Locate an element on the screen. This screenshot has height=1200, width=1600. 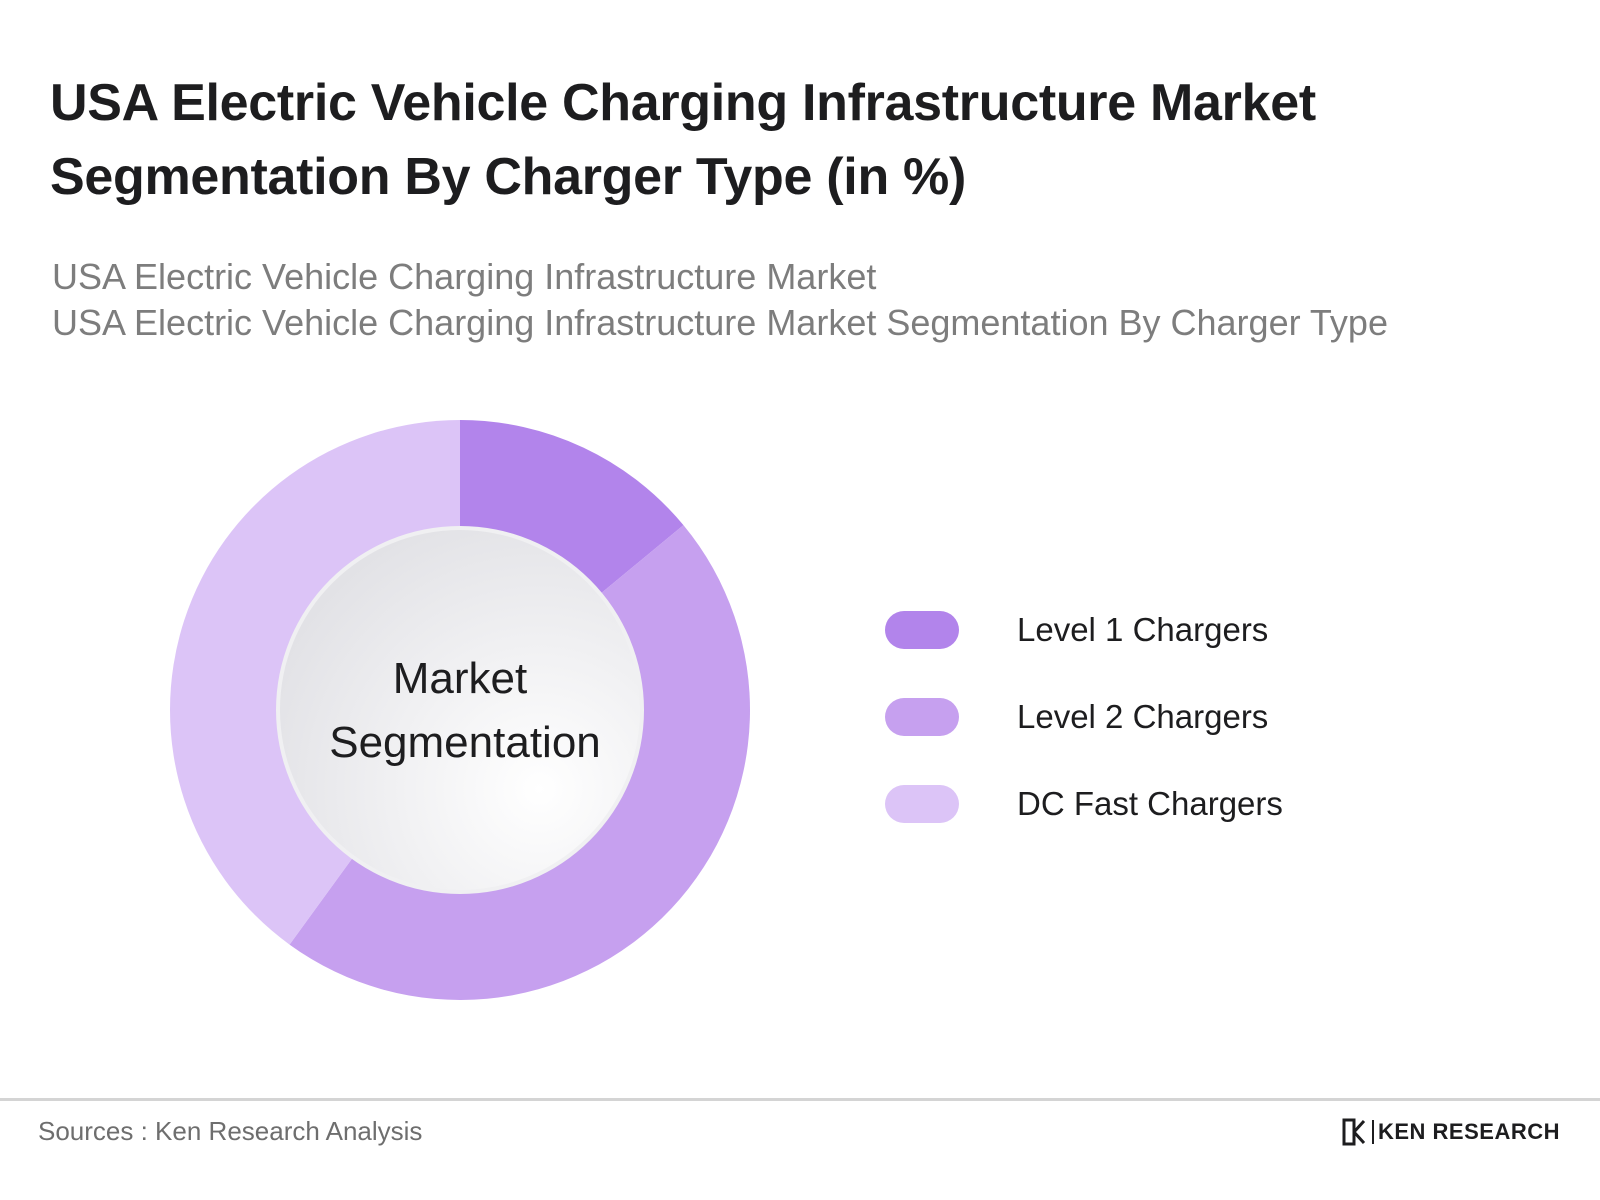
footer-divider is located at coordinates (800, 1099).